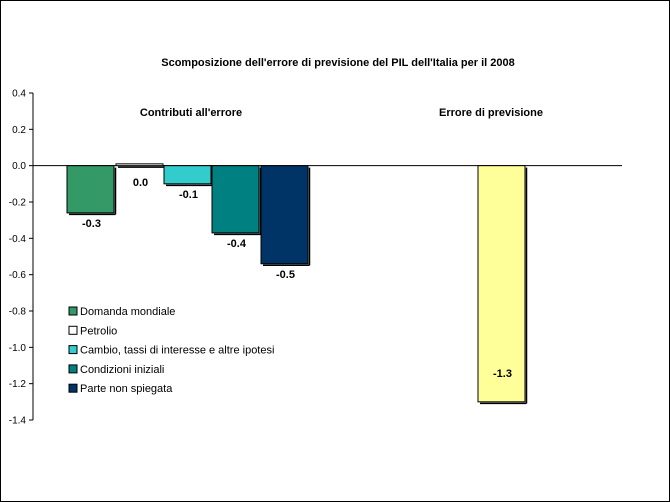 Image resolution: width=670 pixels, height=502 pixels. What do you see at coordinates (126, 389) in the screenshot?
I see `legend-label: Parte non spiegata` at bounding box center [126, 389].